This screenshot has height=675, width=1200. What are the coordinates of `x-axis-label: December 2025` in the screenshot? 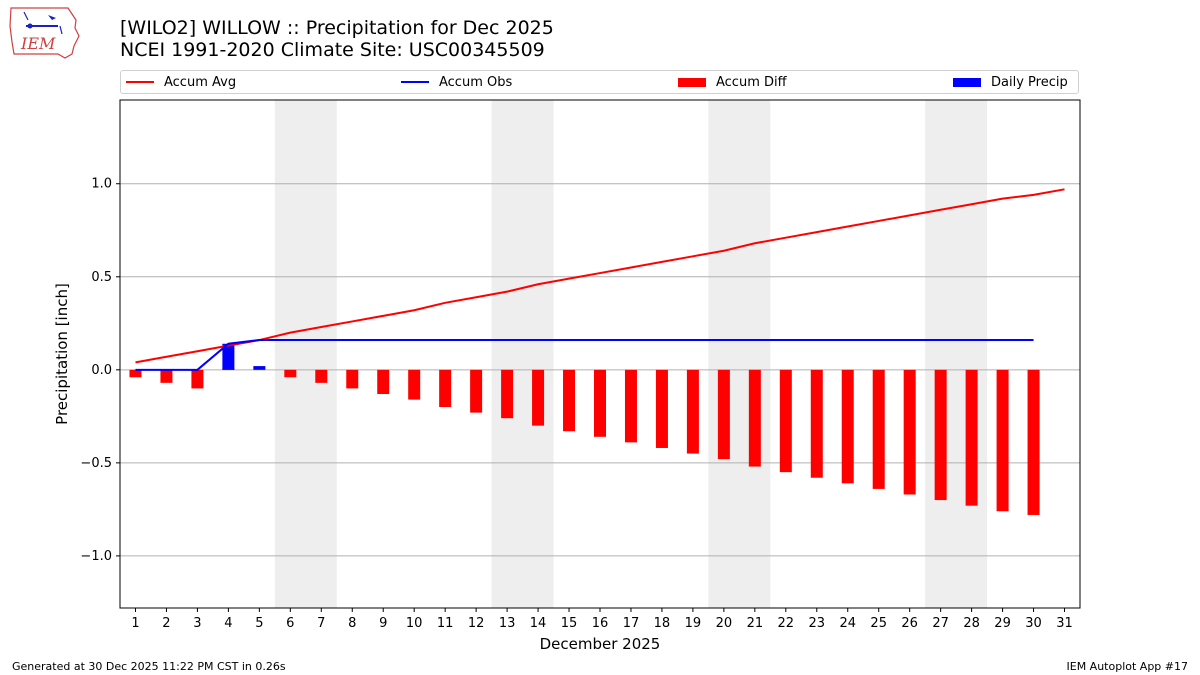 It's located at (600, 644).